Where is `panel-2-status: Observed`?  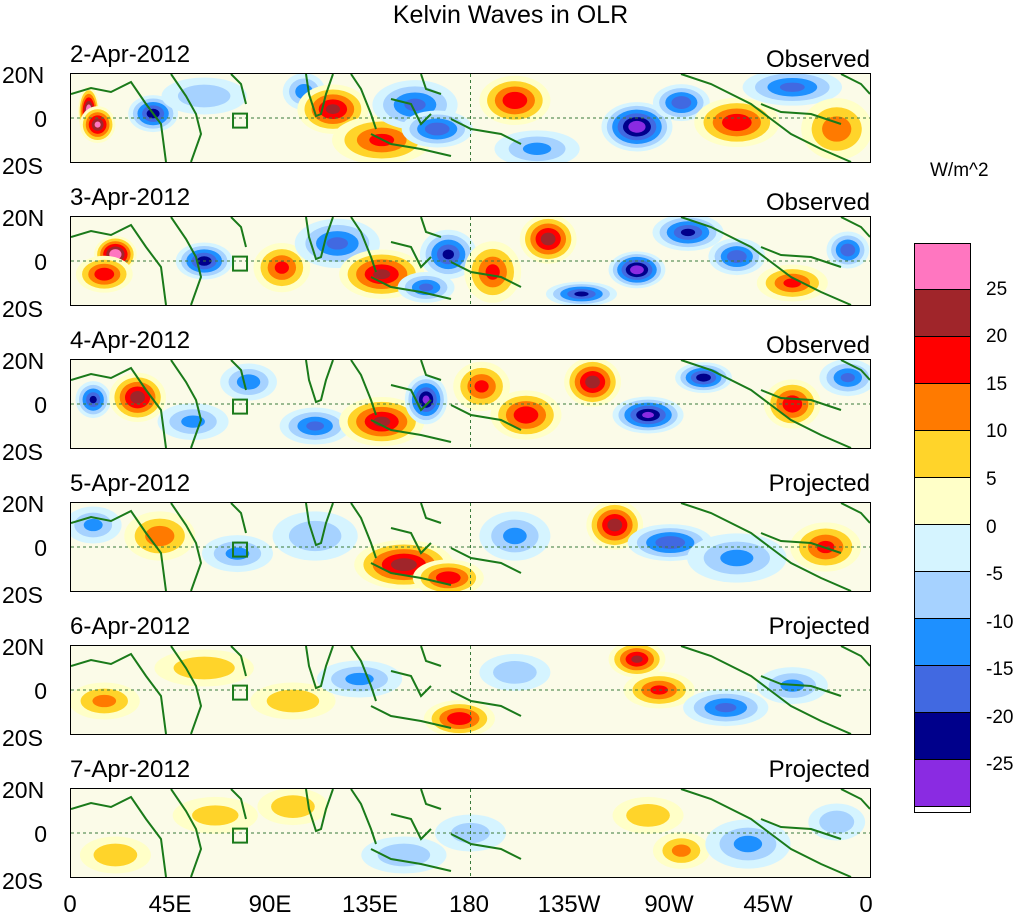
panel-2-status: Observed is located at coordinates (817, 202).